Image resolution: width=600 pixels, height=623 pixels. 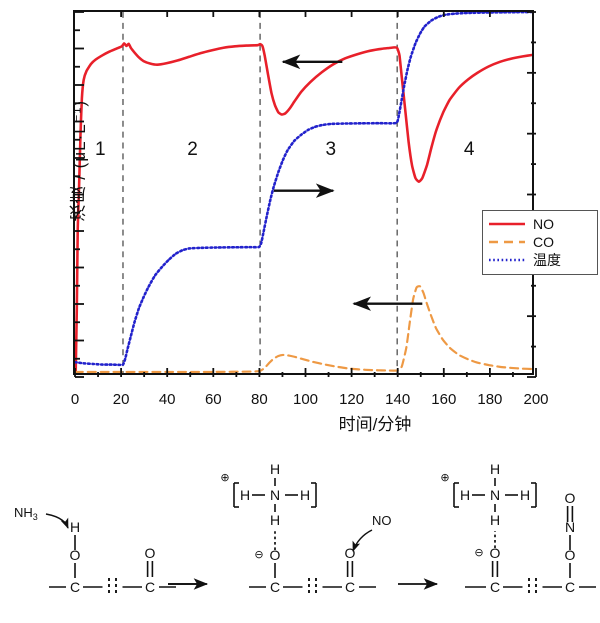 I want to click on step1-hydroxyl-hydrogen: H, so click(x=75, y=527).